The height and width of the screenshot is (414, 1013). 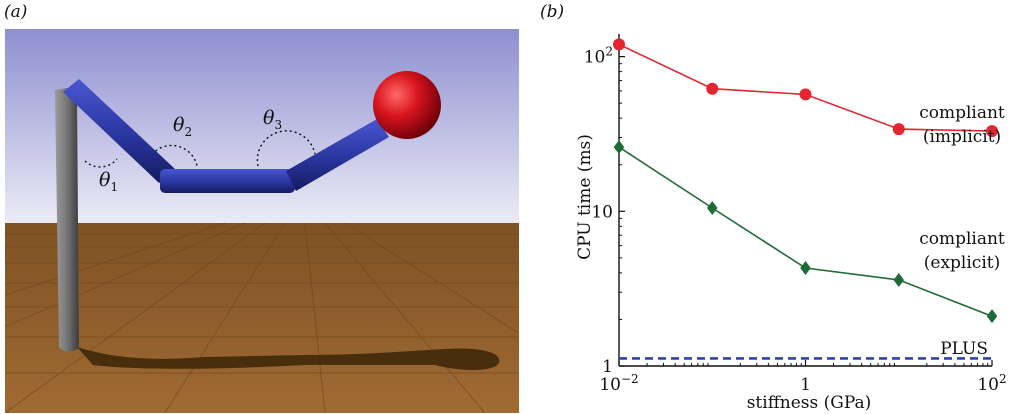 I want to click on angle-arcs, so click(x=200, y=149).